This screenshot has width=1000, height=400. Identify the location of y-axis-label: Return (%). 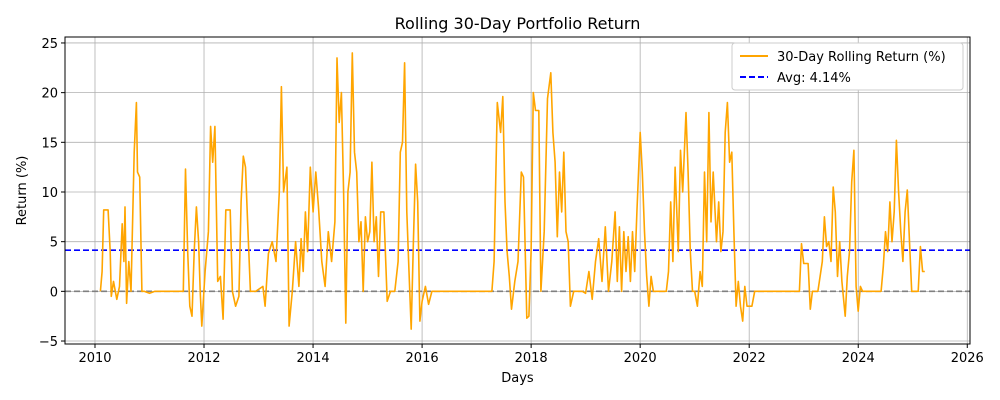
(22, 191).